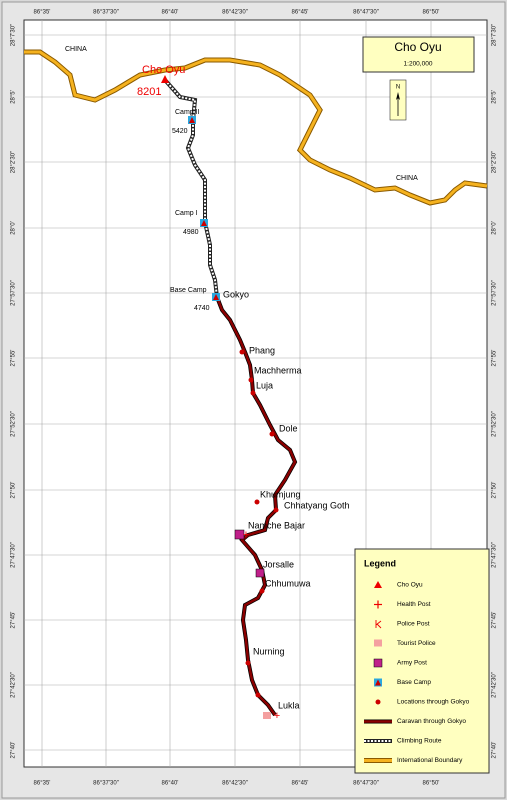  Describe the element at coordinates (412, 663) in the screenshot. I see `legend-label: Army Post` at that location.